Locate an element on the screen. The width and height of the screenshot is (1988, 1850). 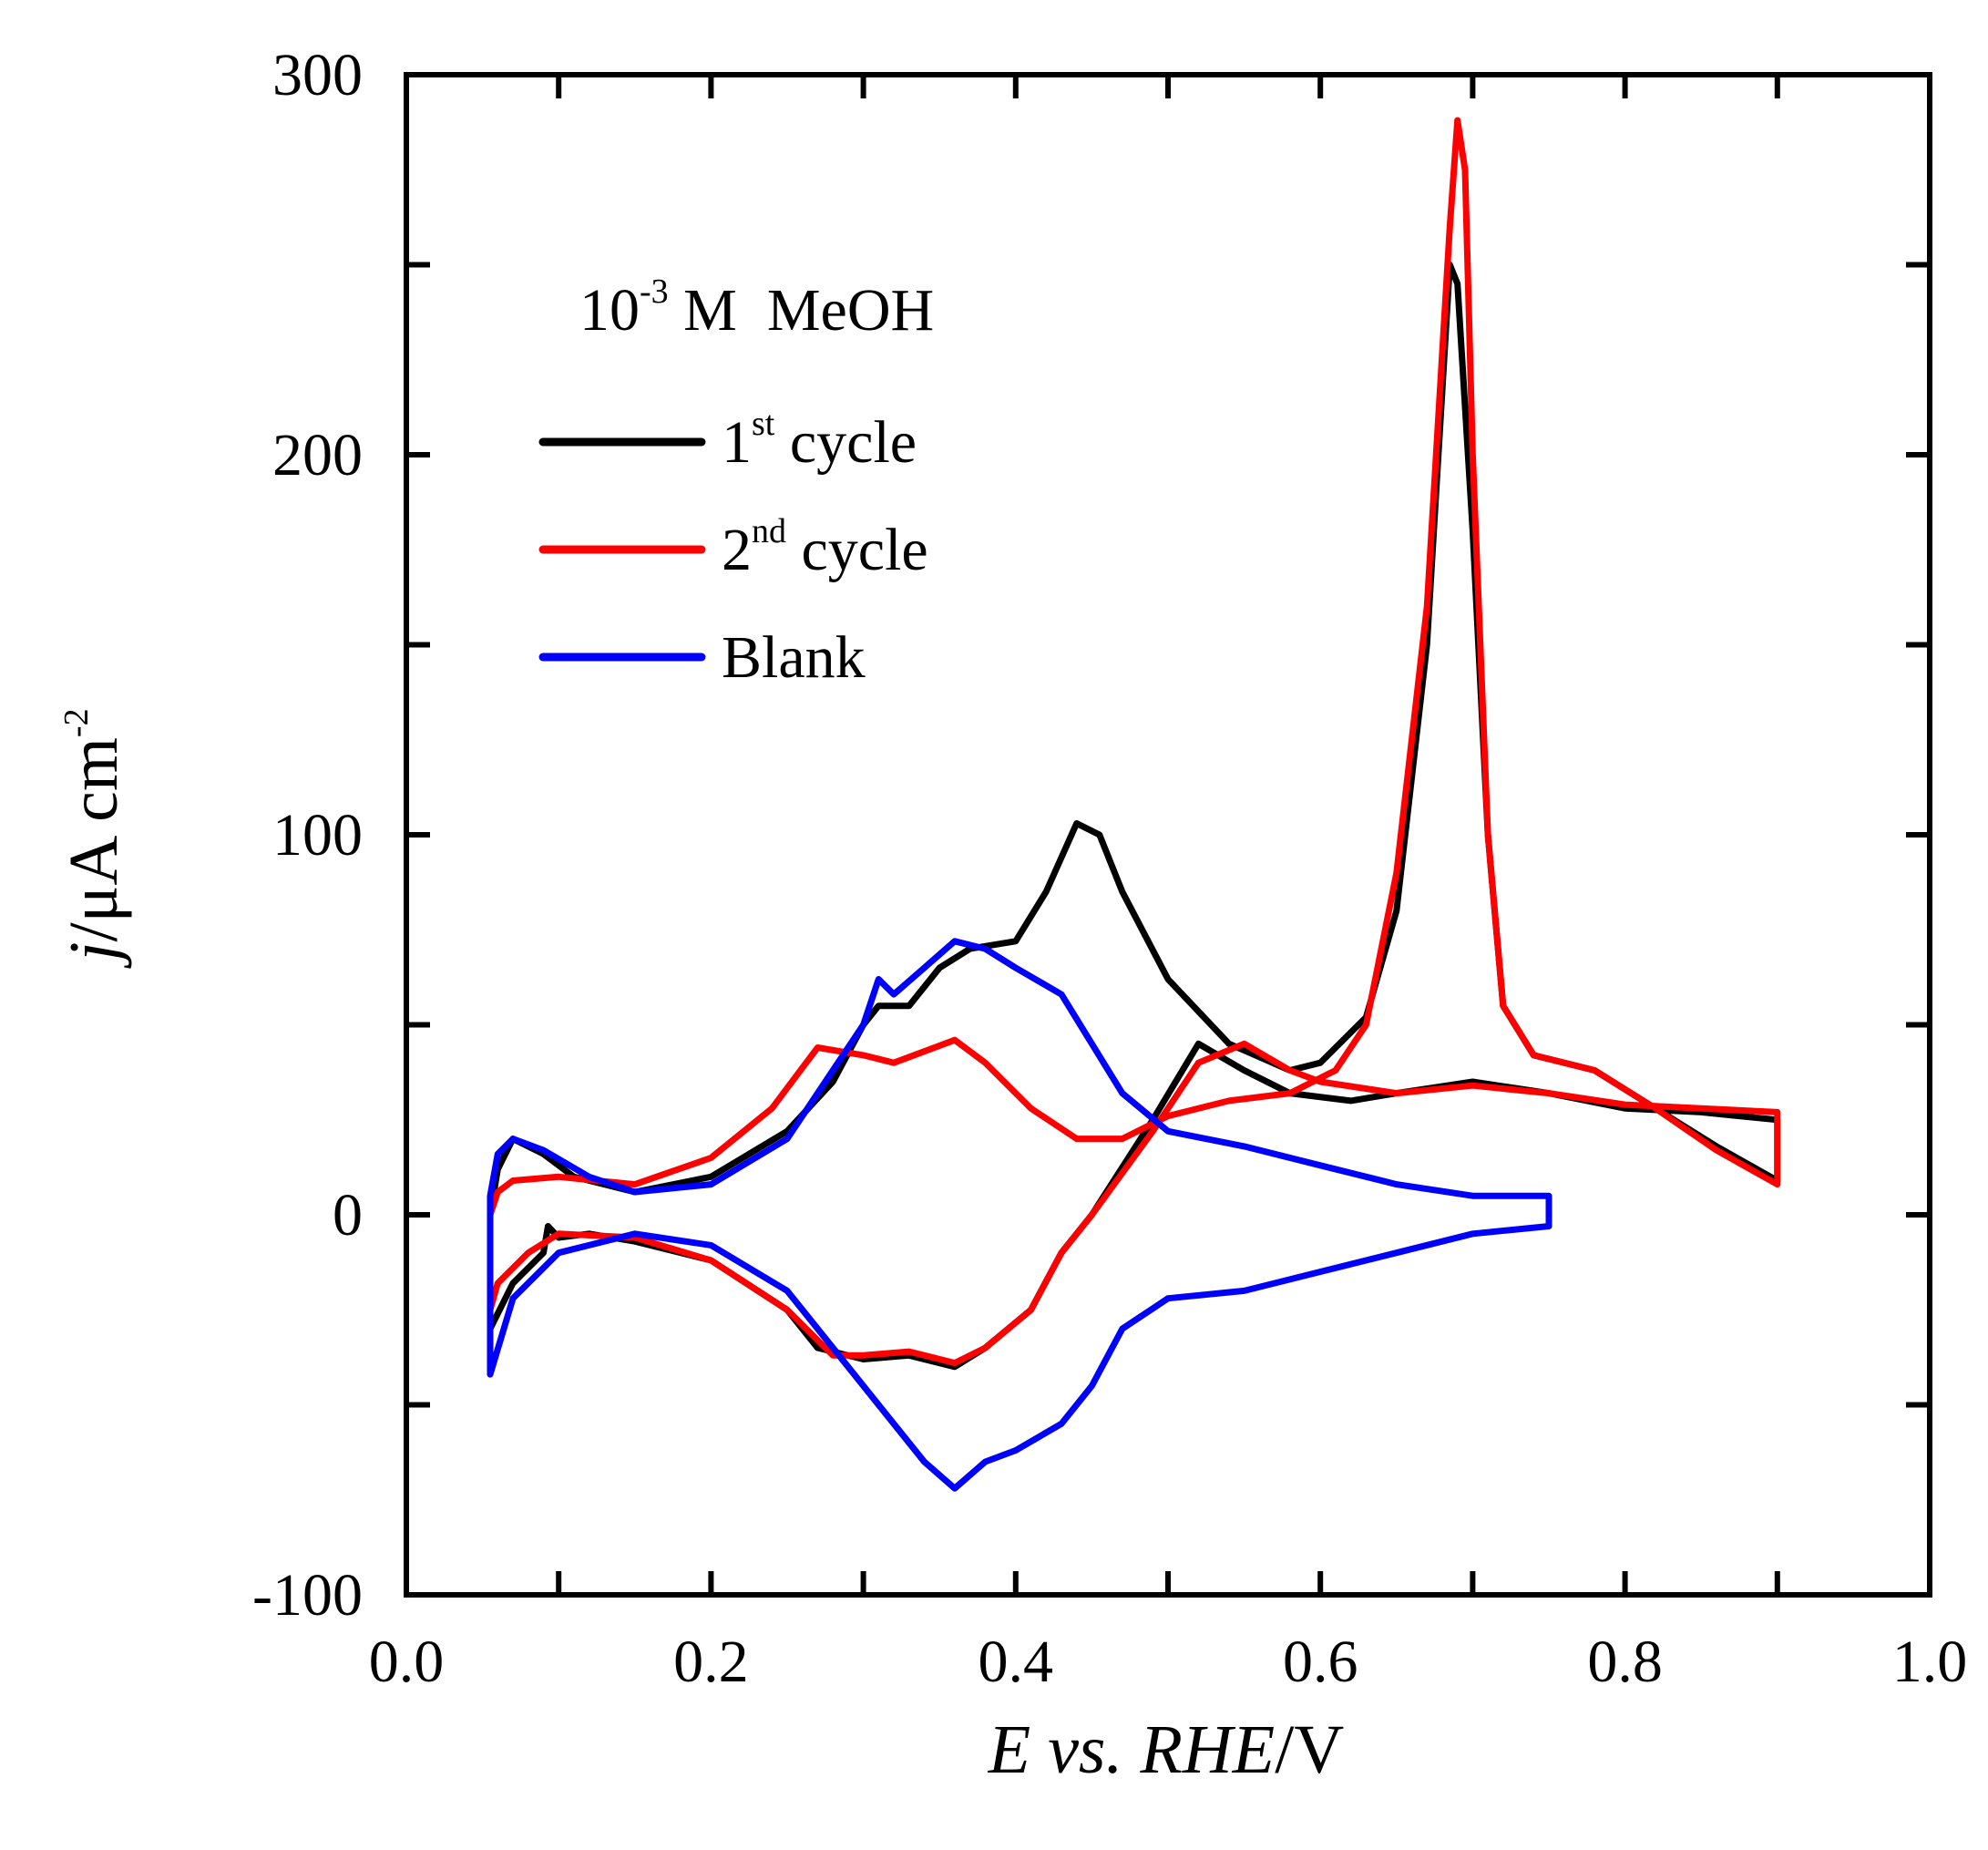
x-tick-label: 0.8 is located at coordinates (1625, 1662).